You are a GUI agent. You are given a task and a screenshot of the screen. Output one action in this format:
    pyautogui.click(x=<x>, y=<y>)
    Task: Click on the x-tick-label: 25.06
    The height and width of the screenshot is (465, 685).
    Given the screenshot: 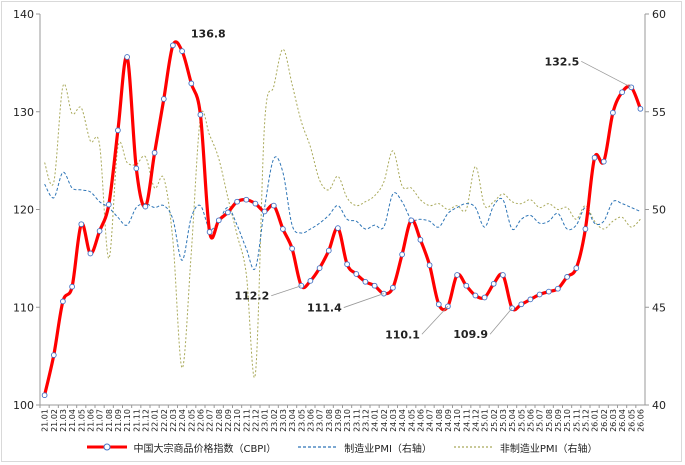 What is the action you would take?
    pyautogui.click(x=530, y=420)
    